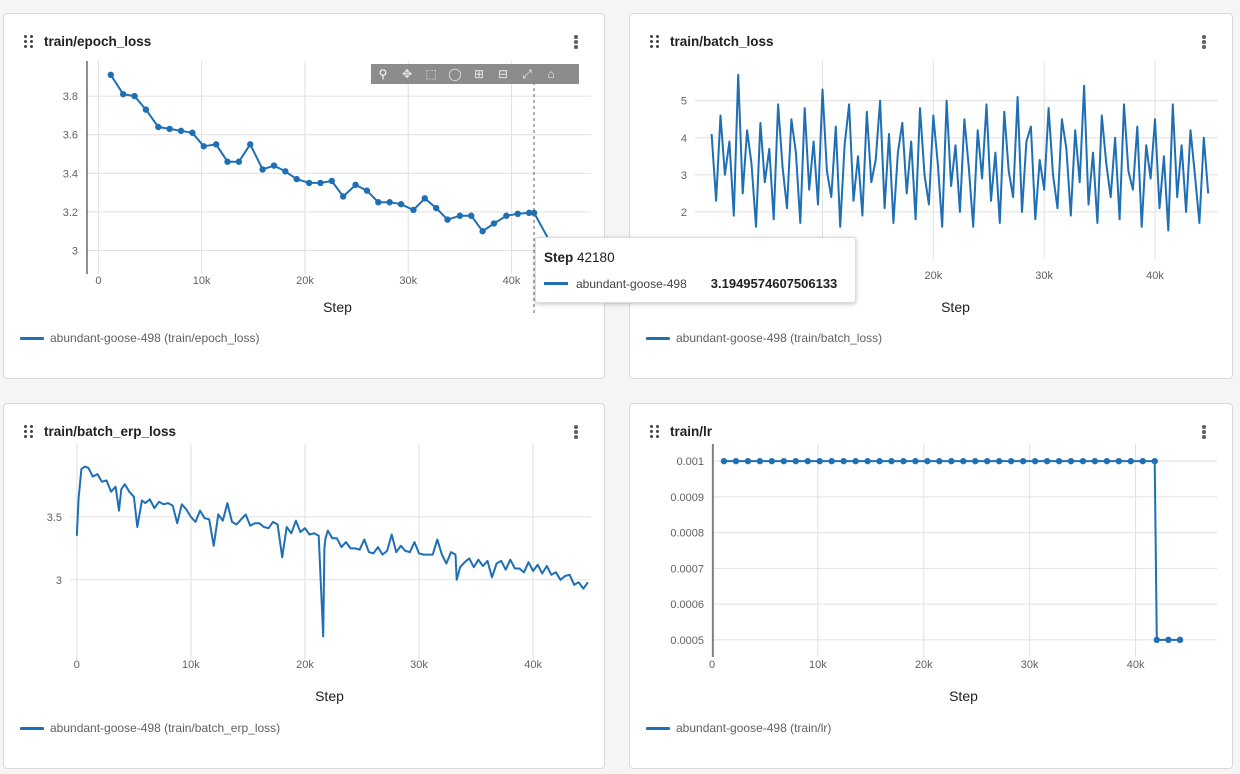 Image resolution: width=1240 pixels, height=774 pixels. I want to click on home-icon: ⌂, so click(551, 74).